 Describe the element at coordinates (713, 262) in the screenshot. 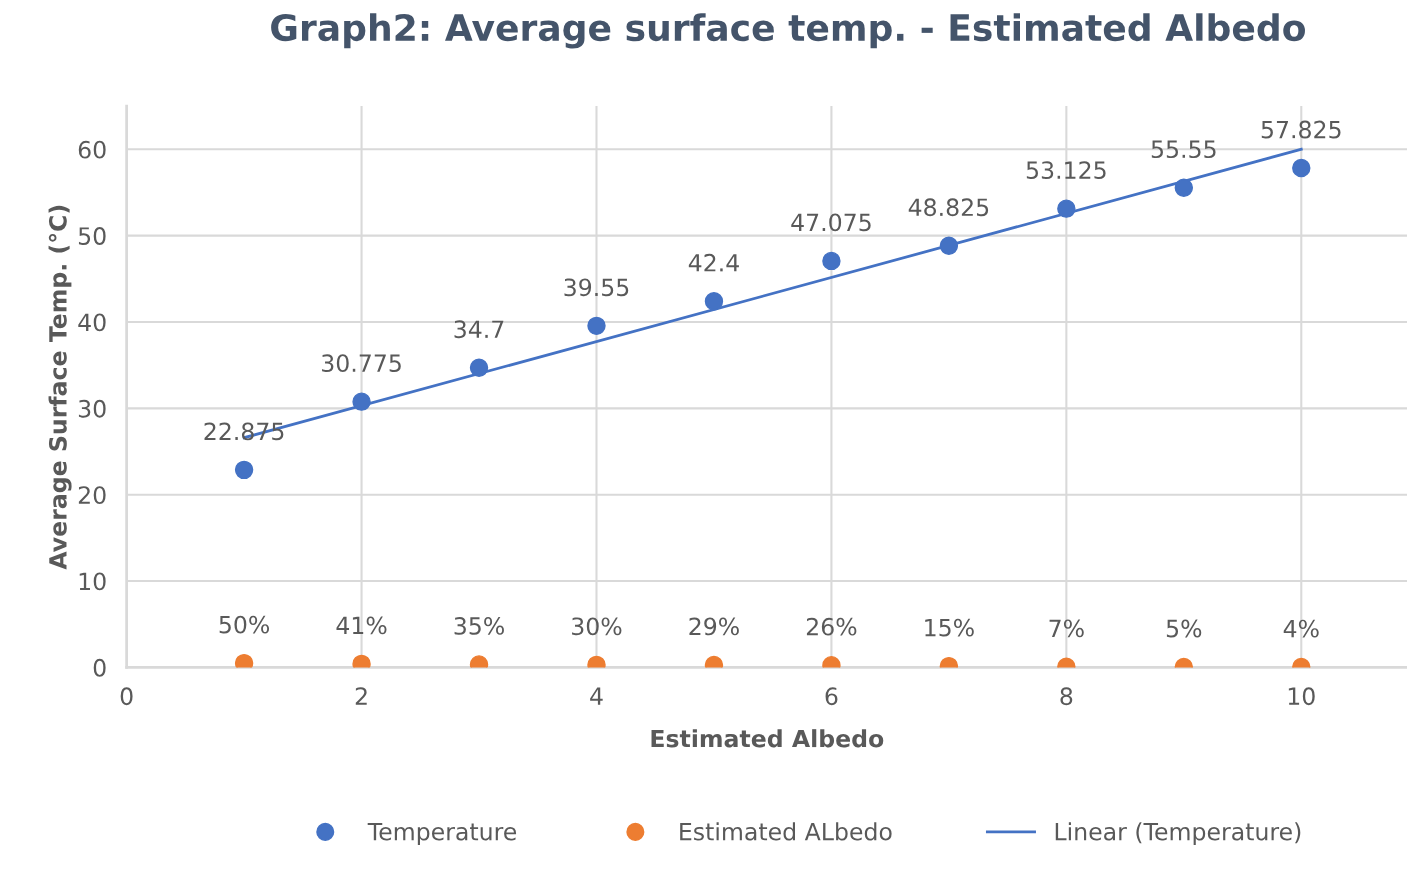

I see `data-label: 42.4` at that location.